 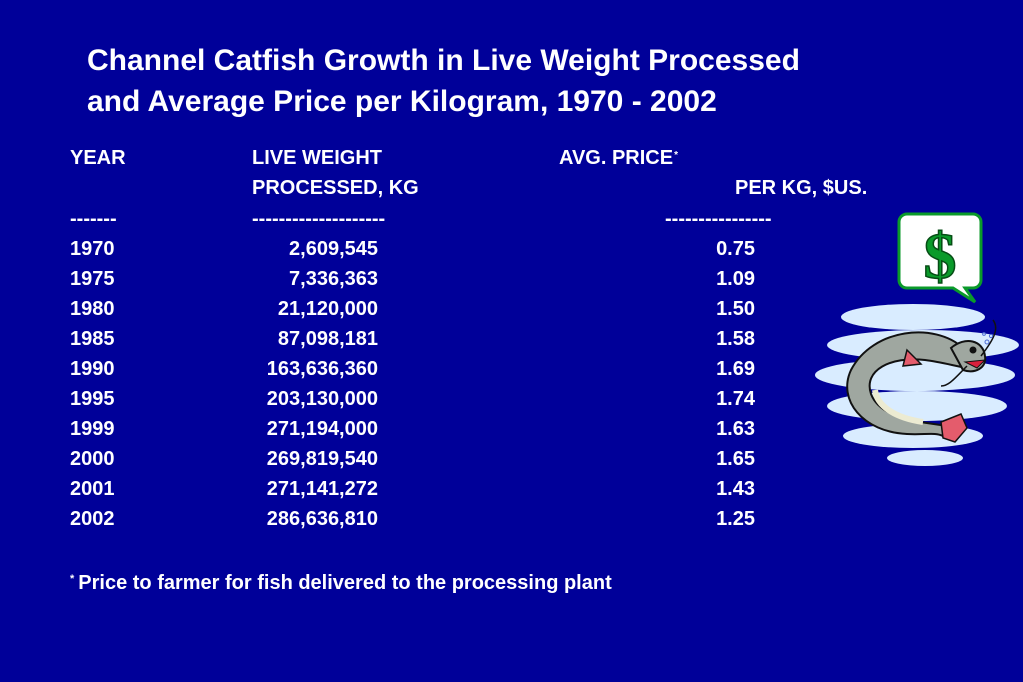 I want to click on cell-avg-price: 1.09, so click(x=735, y=279).